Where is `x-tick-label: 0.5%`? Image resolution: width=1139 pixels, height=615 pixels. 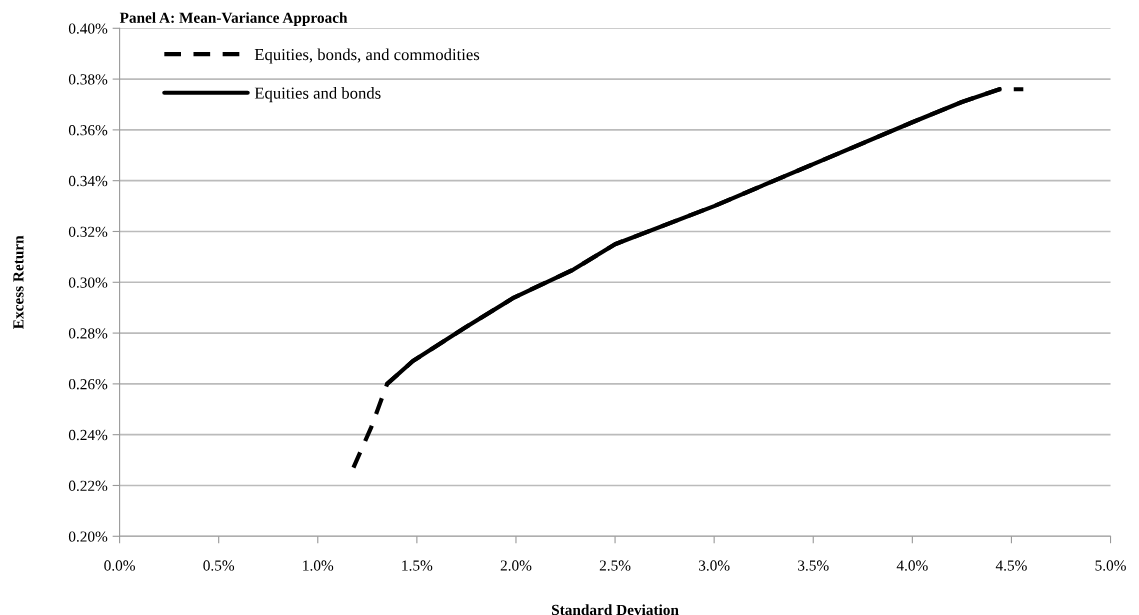 x-tick-label: 0.5% is located at coordinates (219, 565).